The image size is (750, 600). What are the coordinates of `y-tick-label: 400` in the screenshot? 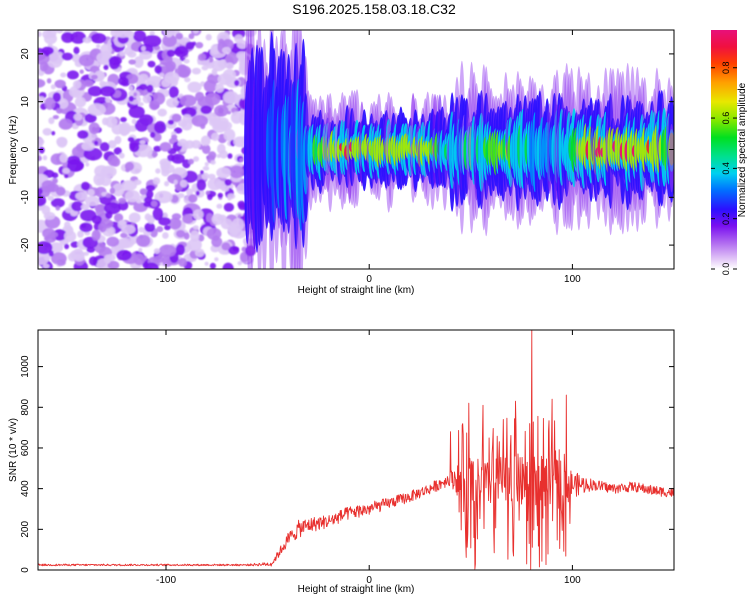 It's located at (25, 488).